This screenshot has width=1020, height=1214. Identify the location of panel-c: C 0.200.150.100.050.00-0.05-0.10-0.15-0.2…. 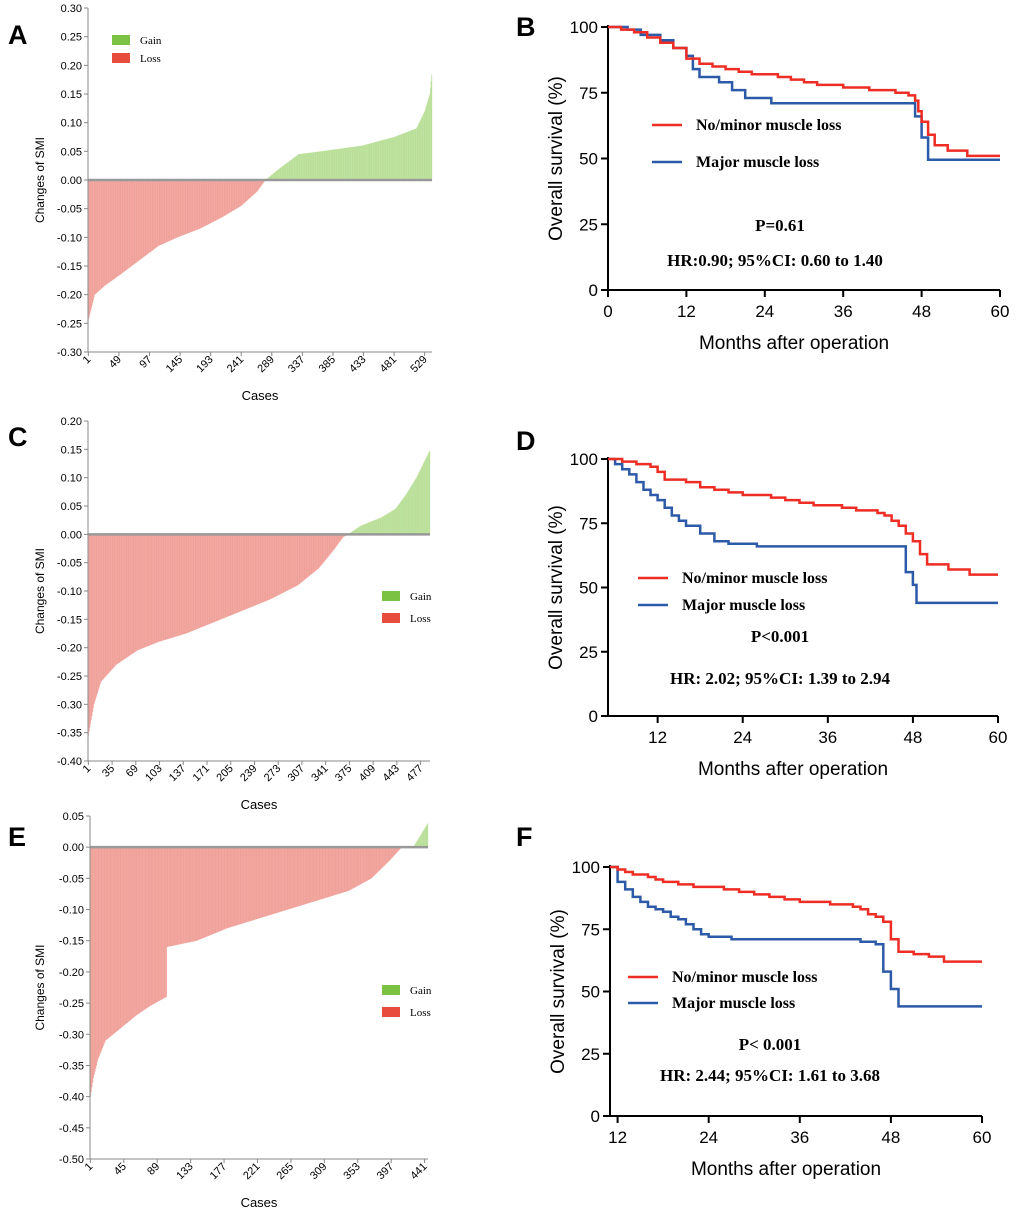
(220, 614).